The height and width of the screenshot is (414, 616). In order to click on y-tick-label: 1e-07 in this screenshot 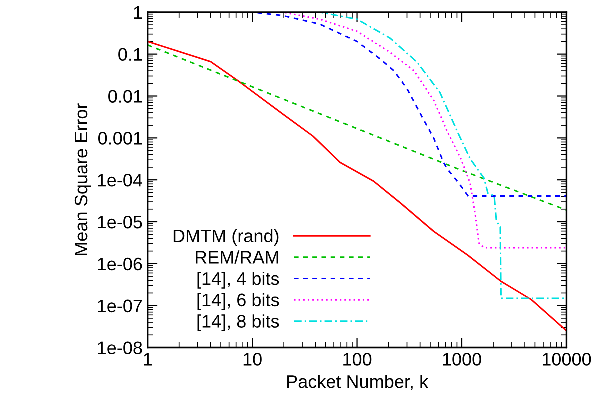, I will do `click(120, 306)`.